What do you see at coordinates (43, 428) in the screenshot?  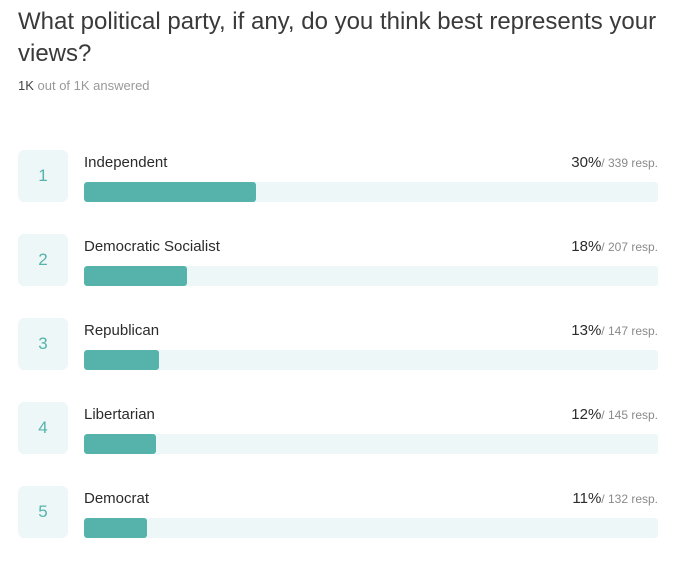 I see `rank-badge: 4` at bounding box center [43, 428].